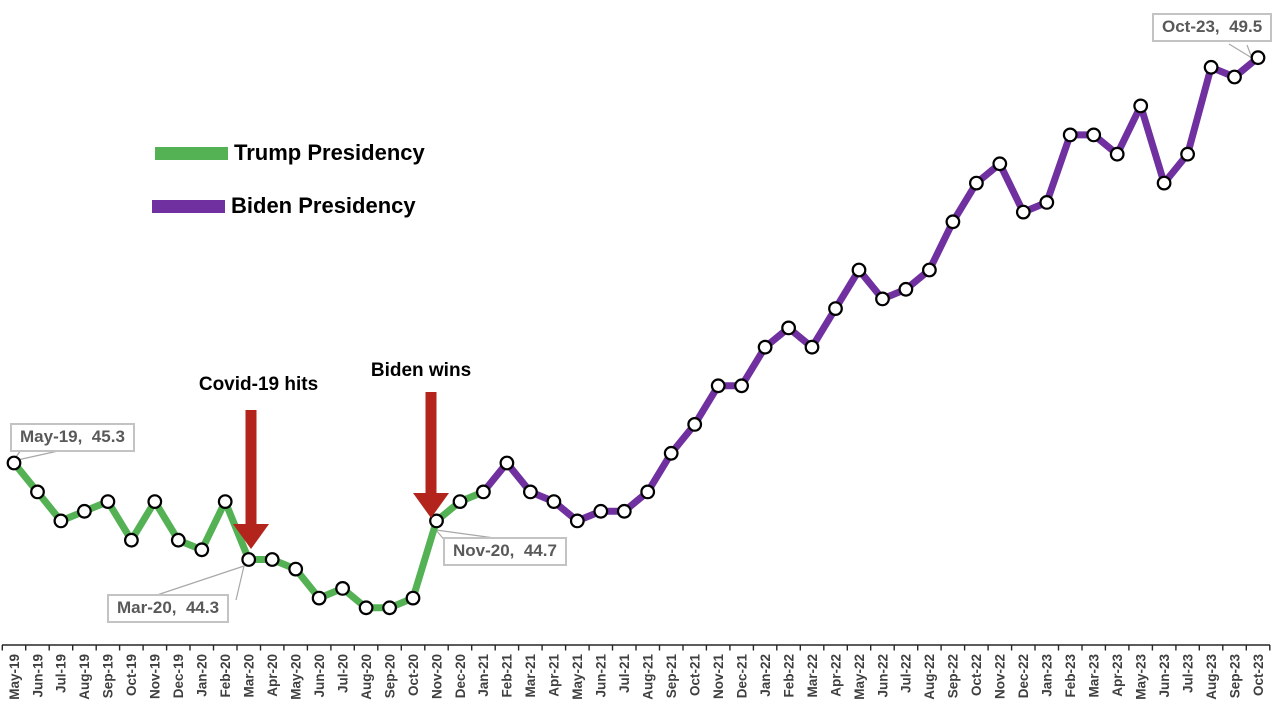 This screenshot has width=1280, height=720. Describe the element at coordinates (601, 676) in the screenshot. I see `x-axis-label: Jun-21` at that location.